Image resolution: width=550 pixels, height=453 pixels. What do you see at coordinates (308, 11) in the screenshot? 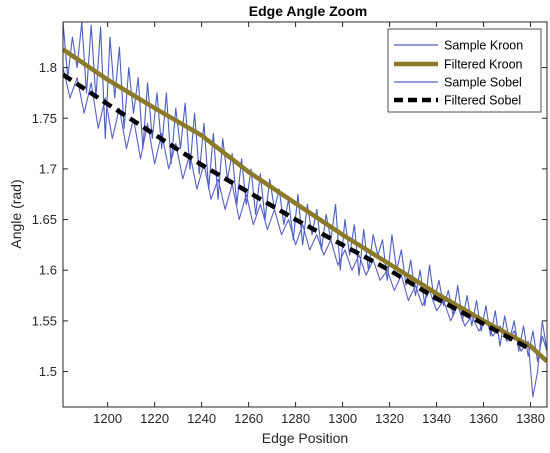
I see `chart-title: Edge Angle Zoom` at bounding box center [308, 11].